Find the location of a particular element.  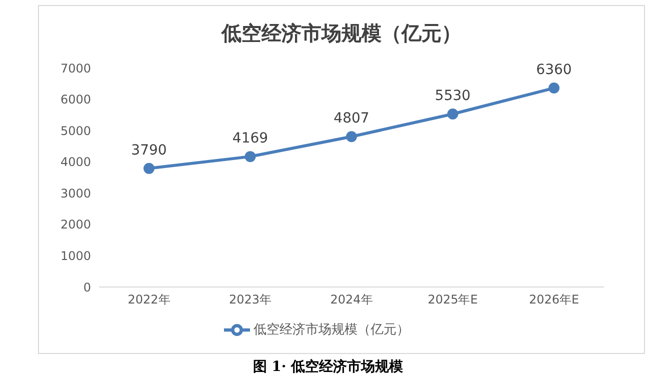

y-tick-label: 7000 is located at coordinates (75, 68).